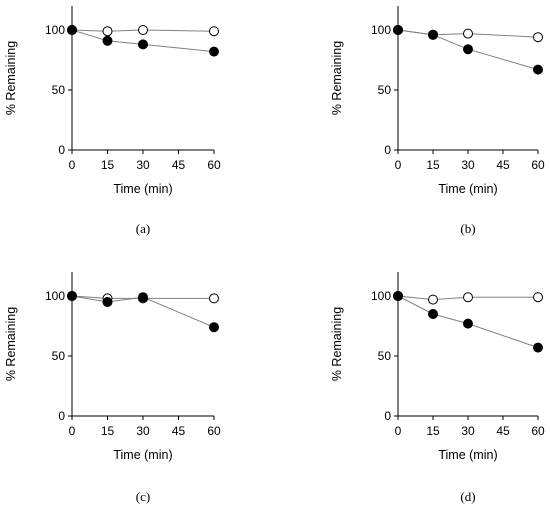 The height and width of the screenshot is (511, 550). I want to click on panel-label: (a), so click(143, 228).